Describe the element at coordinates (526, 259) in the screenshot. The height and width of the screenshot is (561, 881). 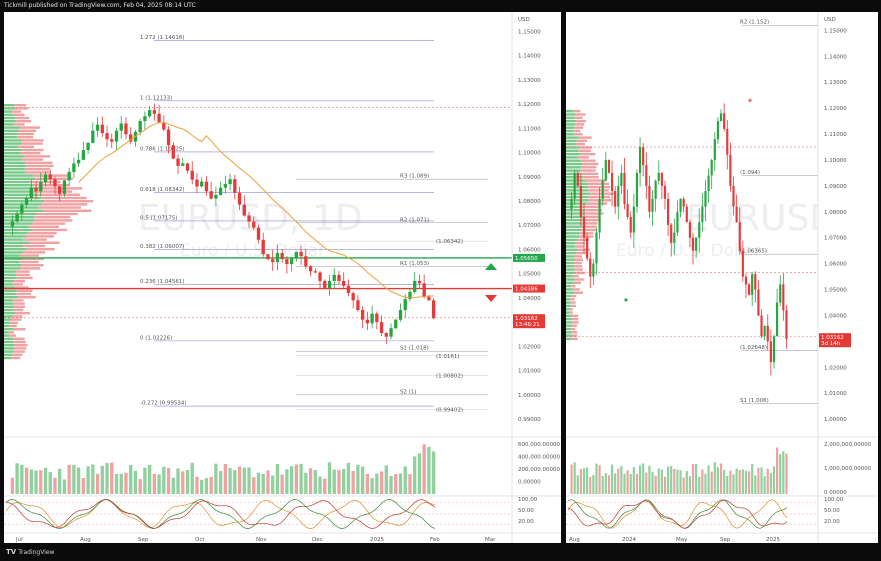
I see `price-tag-value: 1.05650` at that location.